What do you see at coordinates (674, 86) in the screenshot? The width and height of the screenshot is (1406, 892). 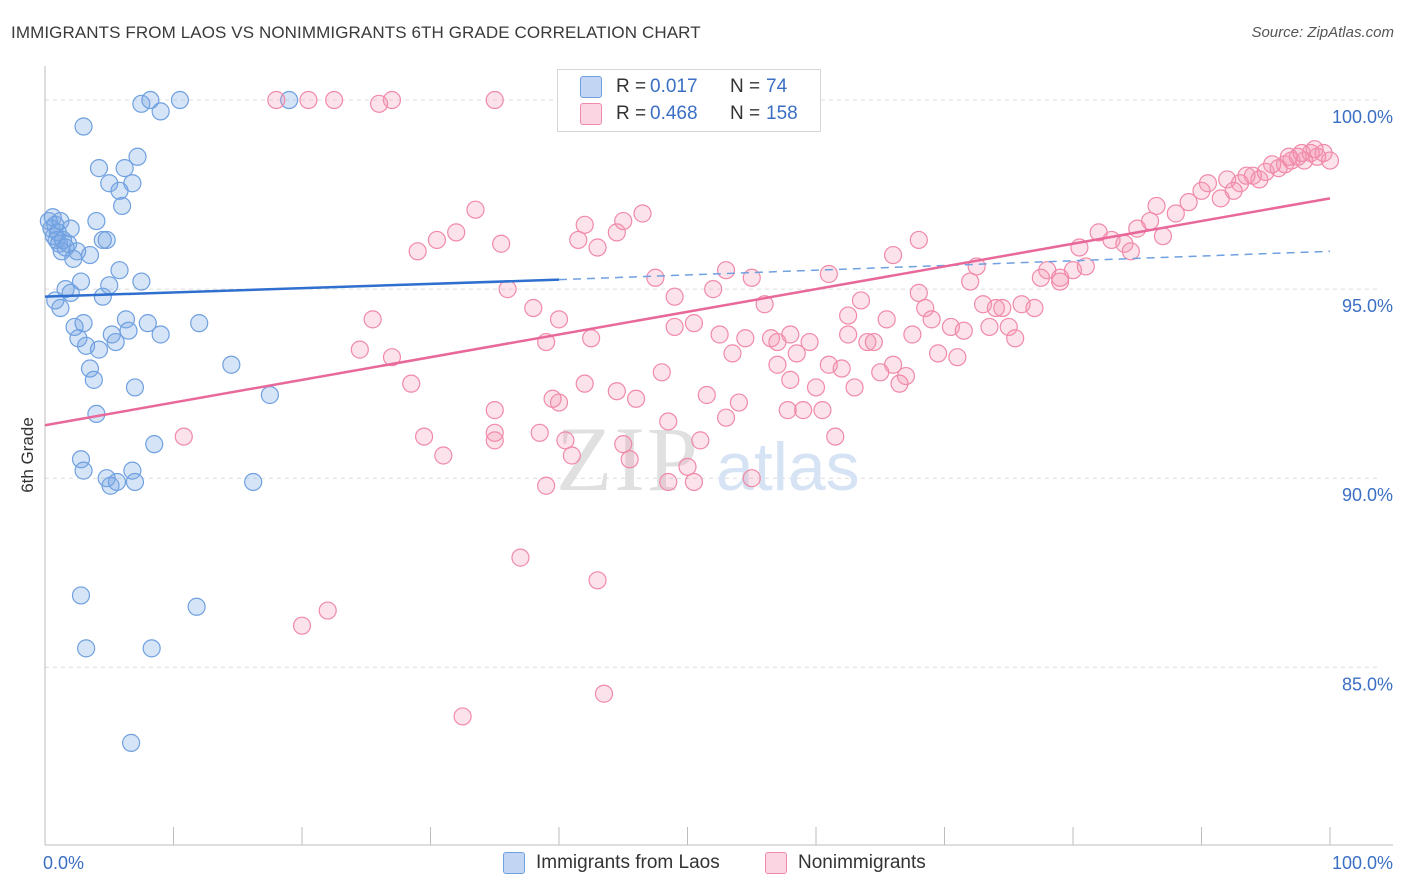 I see `legend-r-value: 0.017` at bounding box center [674, 86].